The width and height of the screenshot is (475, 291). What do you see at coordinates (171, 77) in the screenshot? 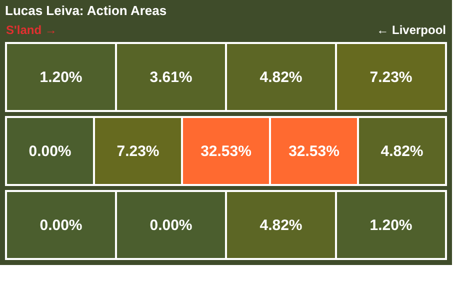
I see `data-label: 3.61%` at bounding box center [171, 77].